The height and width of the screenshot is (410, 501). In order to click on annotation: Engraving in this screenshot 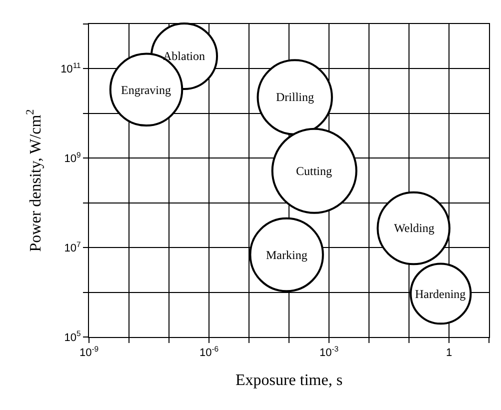, I will do `click(146, 90)`.